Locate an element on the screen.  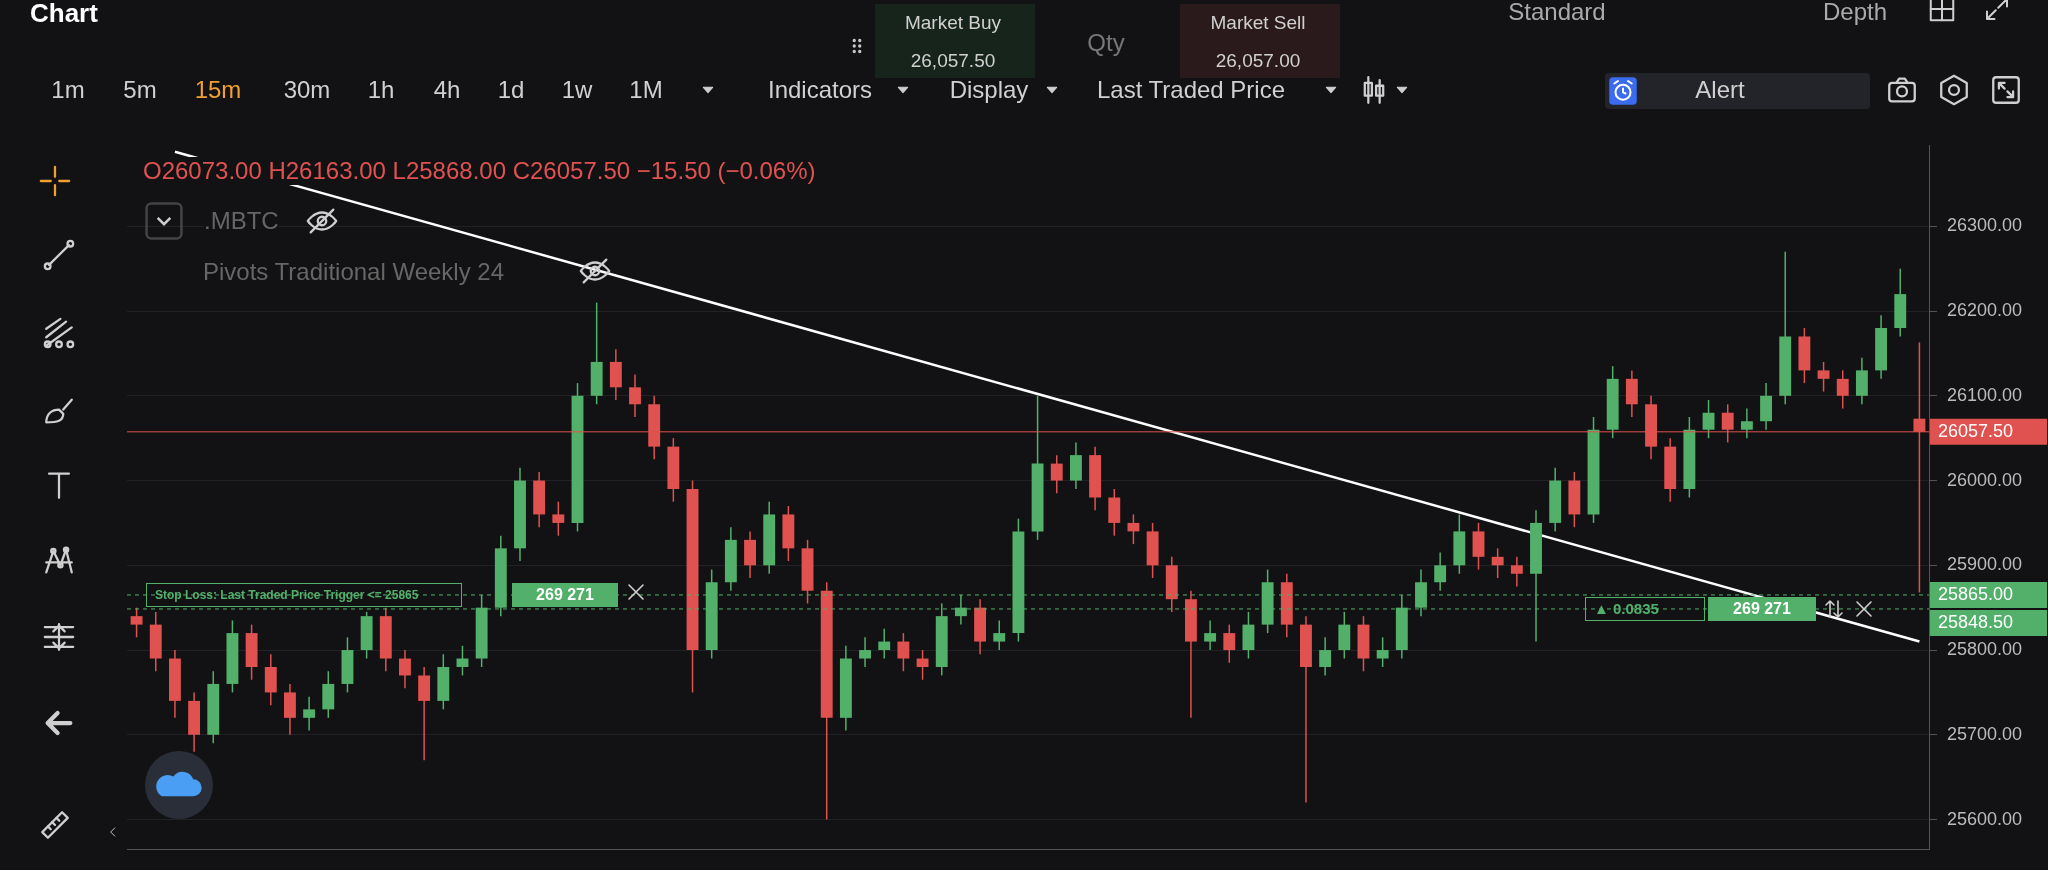
annotation: ▲ 0.0835 is located at coordinates (1645, 608).